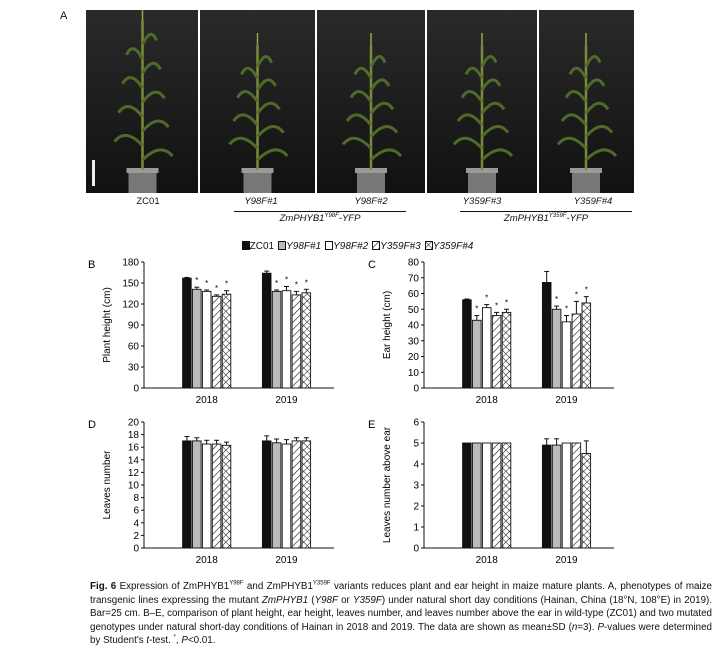  What do you see at coordinates (414, 310) in the screenshot?
I see `y-tick-label: 50` at bounding box center [414, 310].